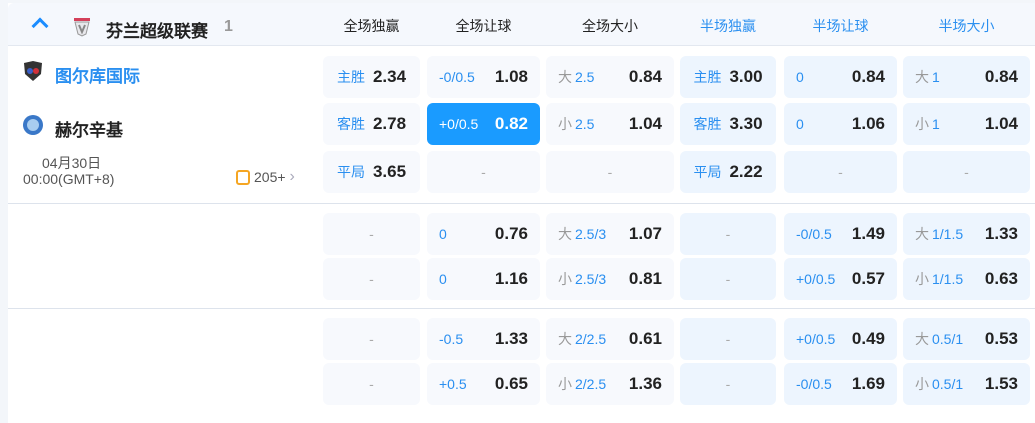  I want to click on column-header: 全场让球, so click(483, 26).